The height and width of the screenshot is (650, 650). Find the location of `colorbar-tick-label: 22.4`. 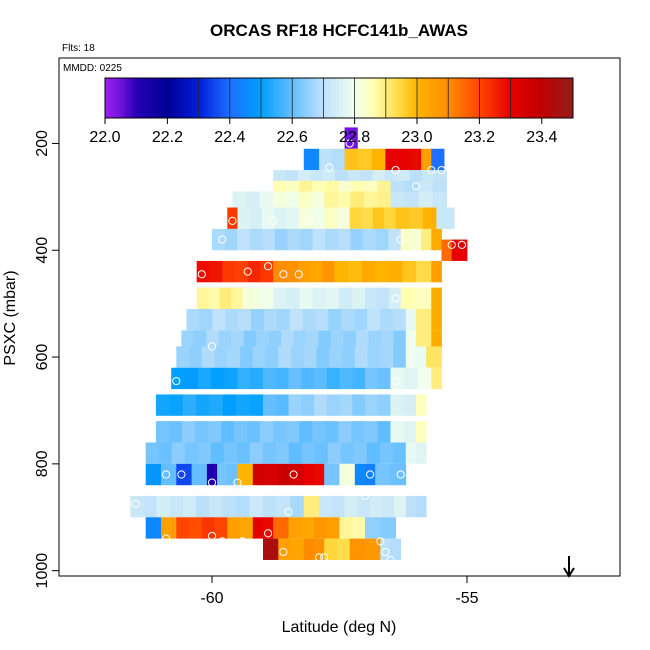

colorbar-tick-label: 22.4 is located at coordinates (229, 137).